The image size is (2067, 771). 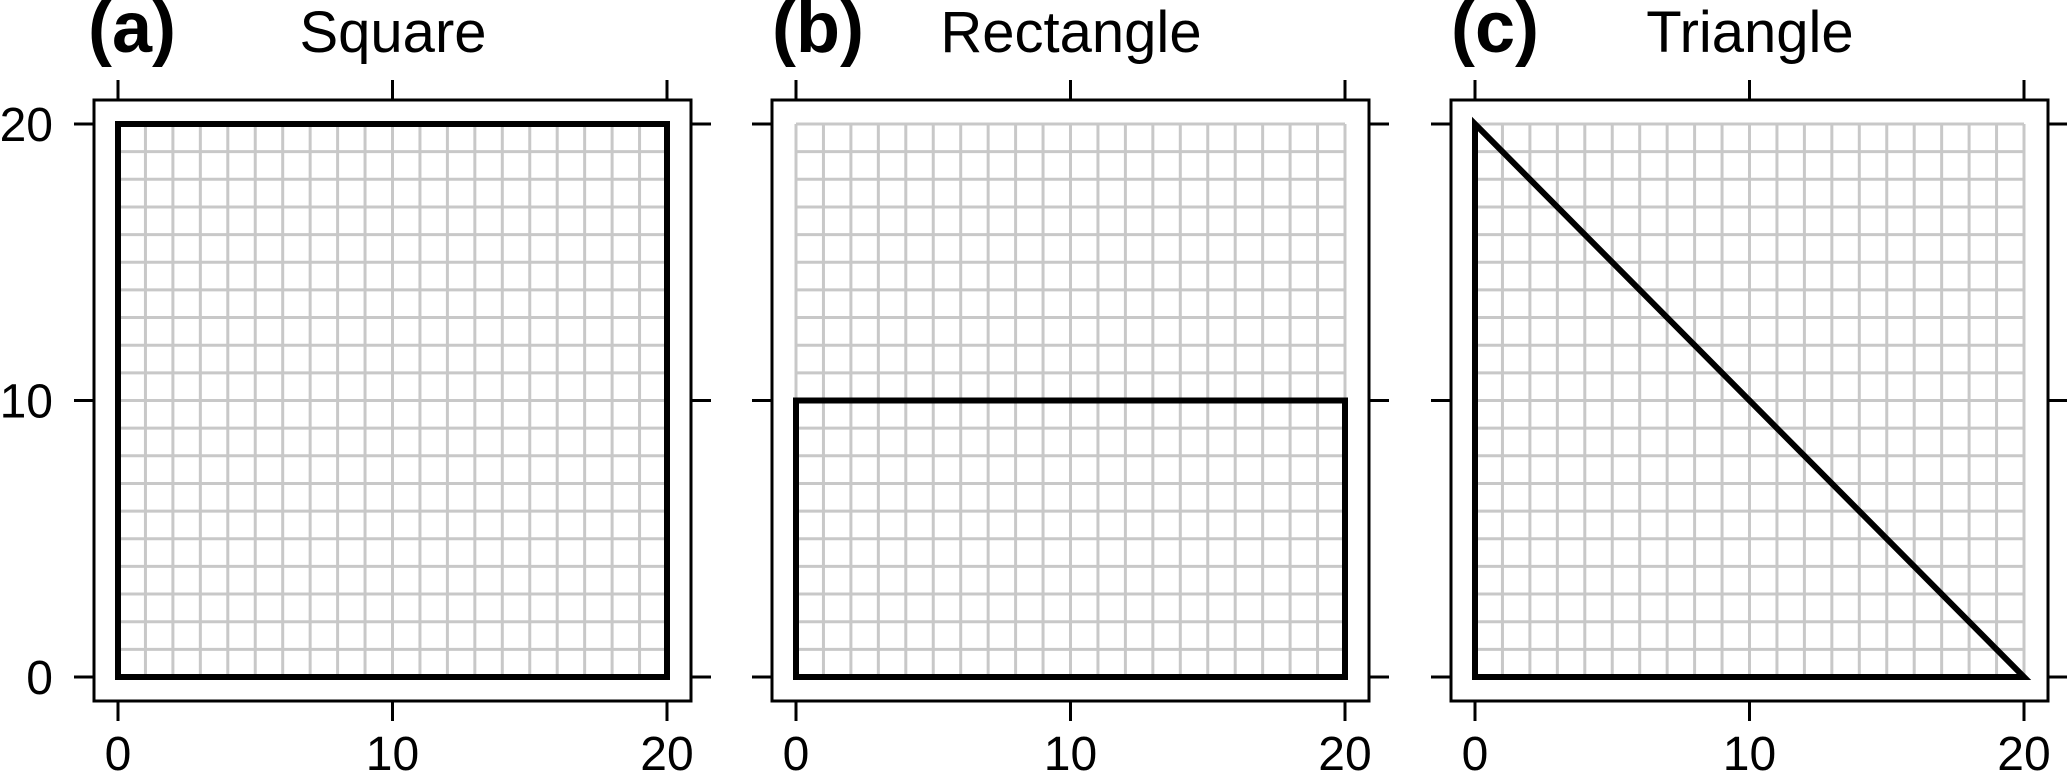 What do you see at coordinates (26, 125) in the screenshot?
I see `y-tick-label: 20` at bounding box center [26, 125].